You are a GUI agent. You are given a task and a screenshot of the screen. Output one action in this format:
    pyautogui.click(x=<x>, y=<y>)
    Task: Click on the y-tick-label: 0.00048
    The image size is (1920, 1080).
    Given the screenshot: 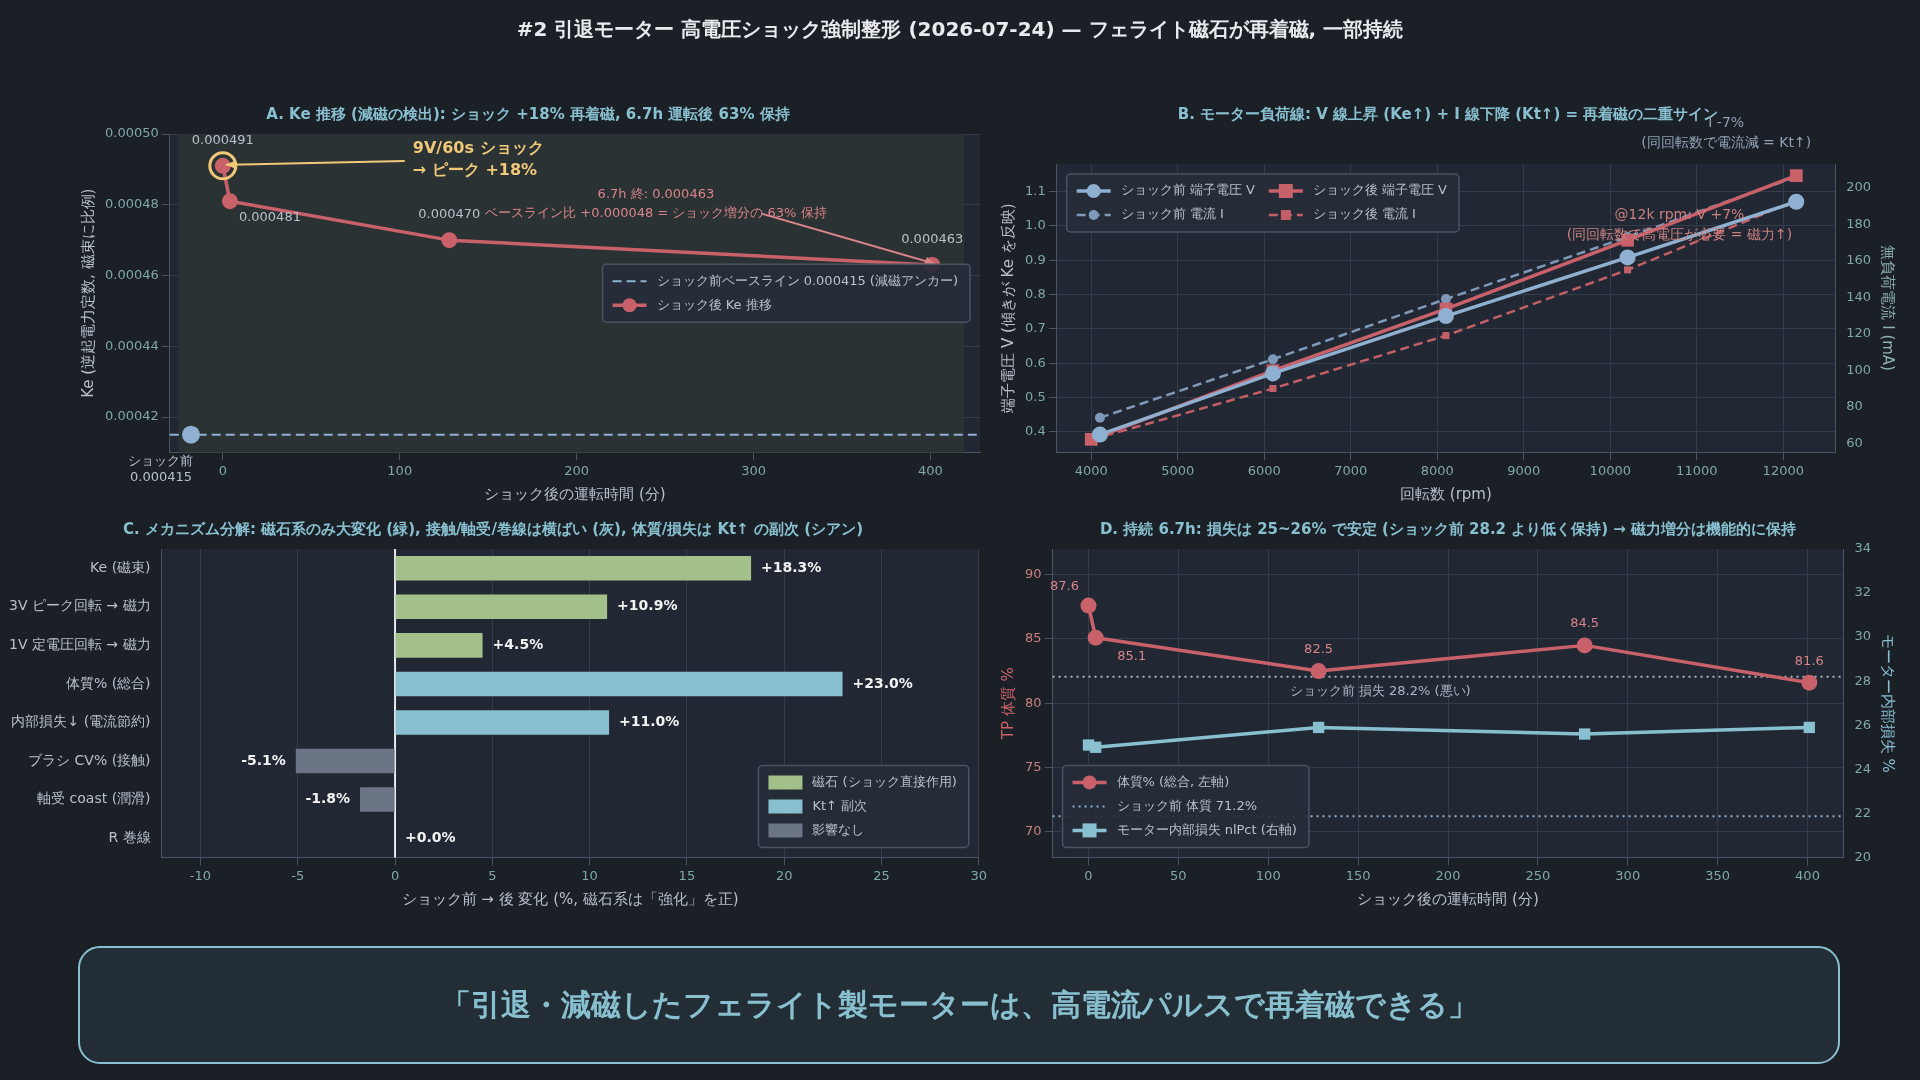 What is the action you would take?
    pyautogui.click(x=131, y=204)
    